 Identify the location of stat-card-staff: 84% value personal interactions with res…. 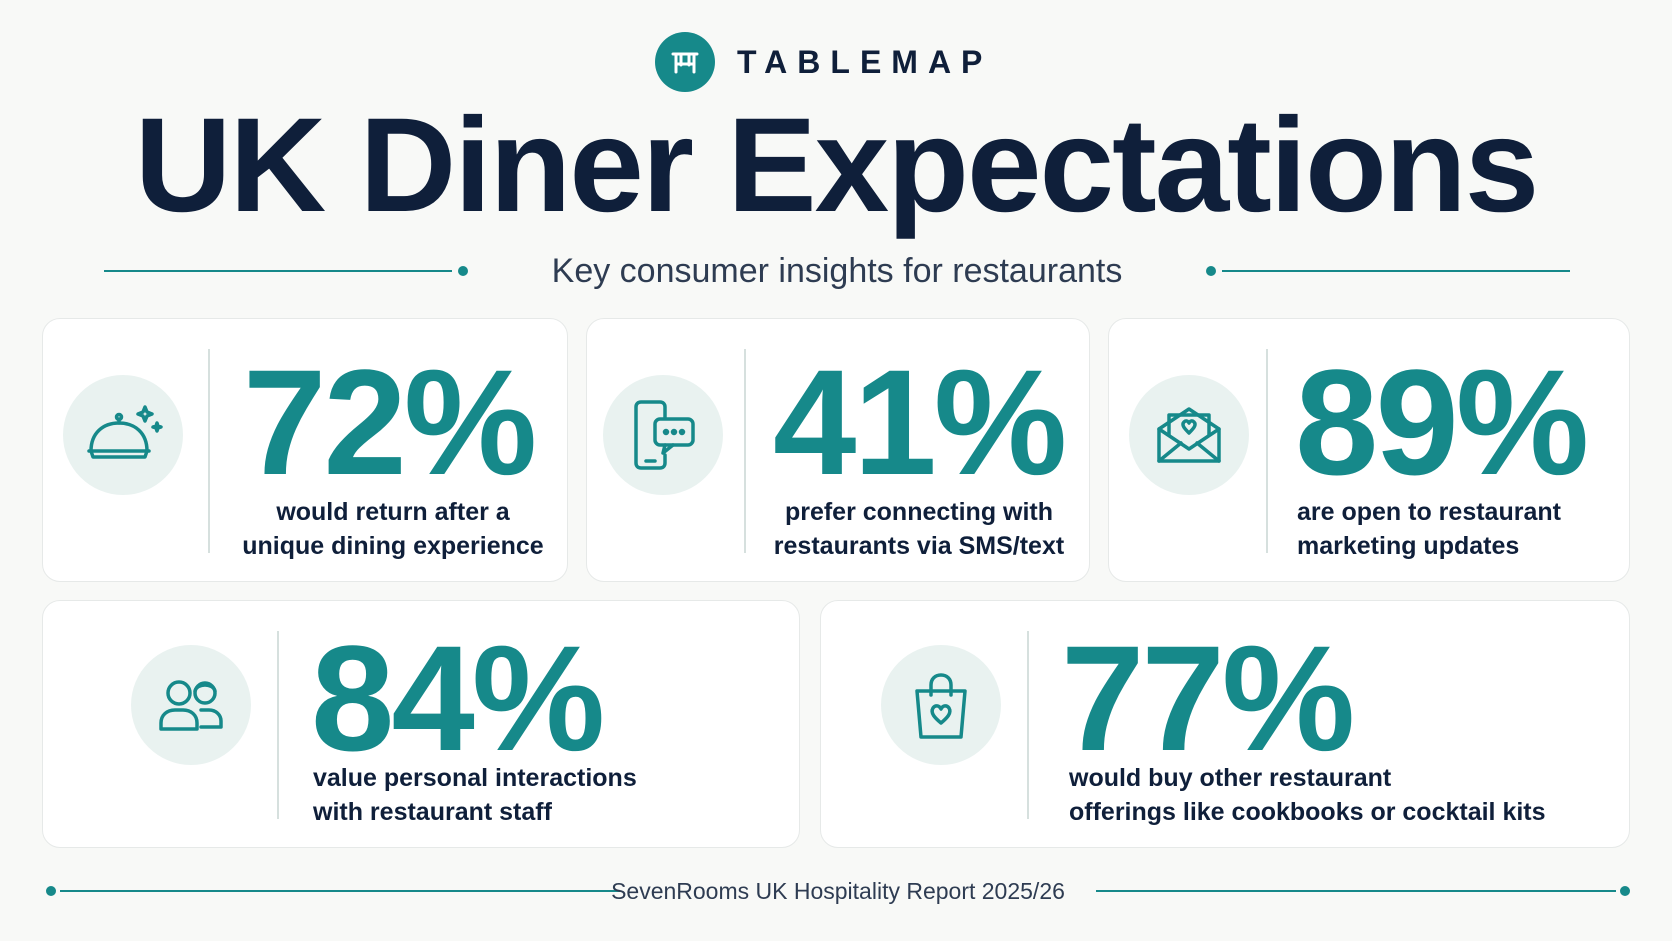
(421, 724).